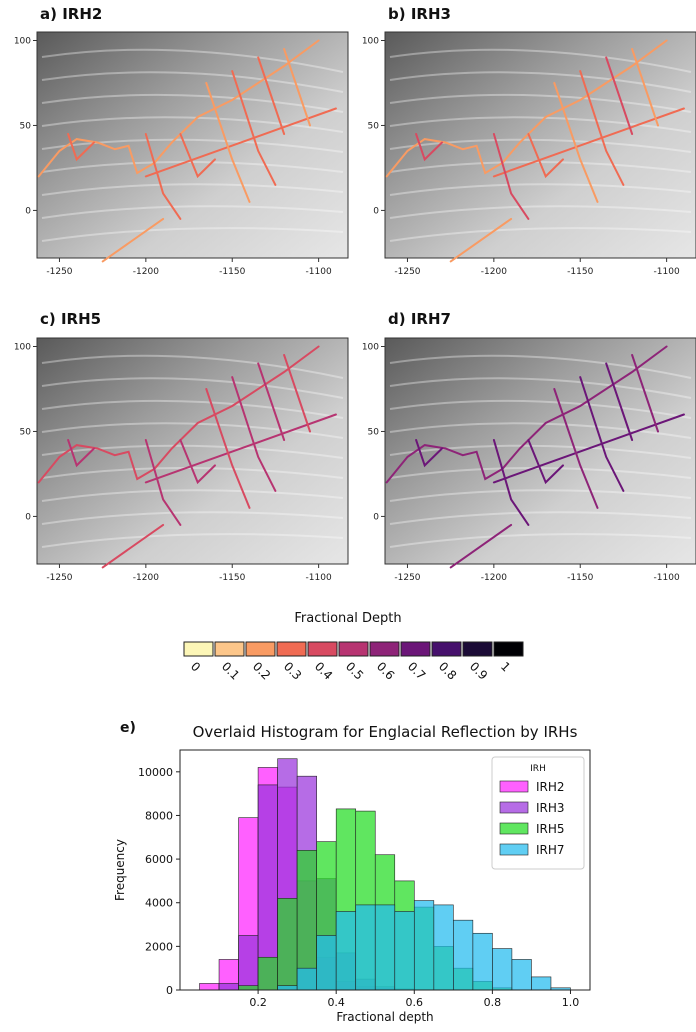  I want to click on y-tick-label: 10000, so click(155, 772).